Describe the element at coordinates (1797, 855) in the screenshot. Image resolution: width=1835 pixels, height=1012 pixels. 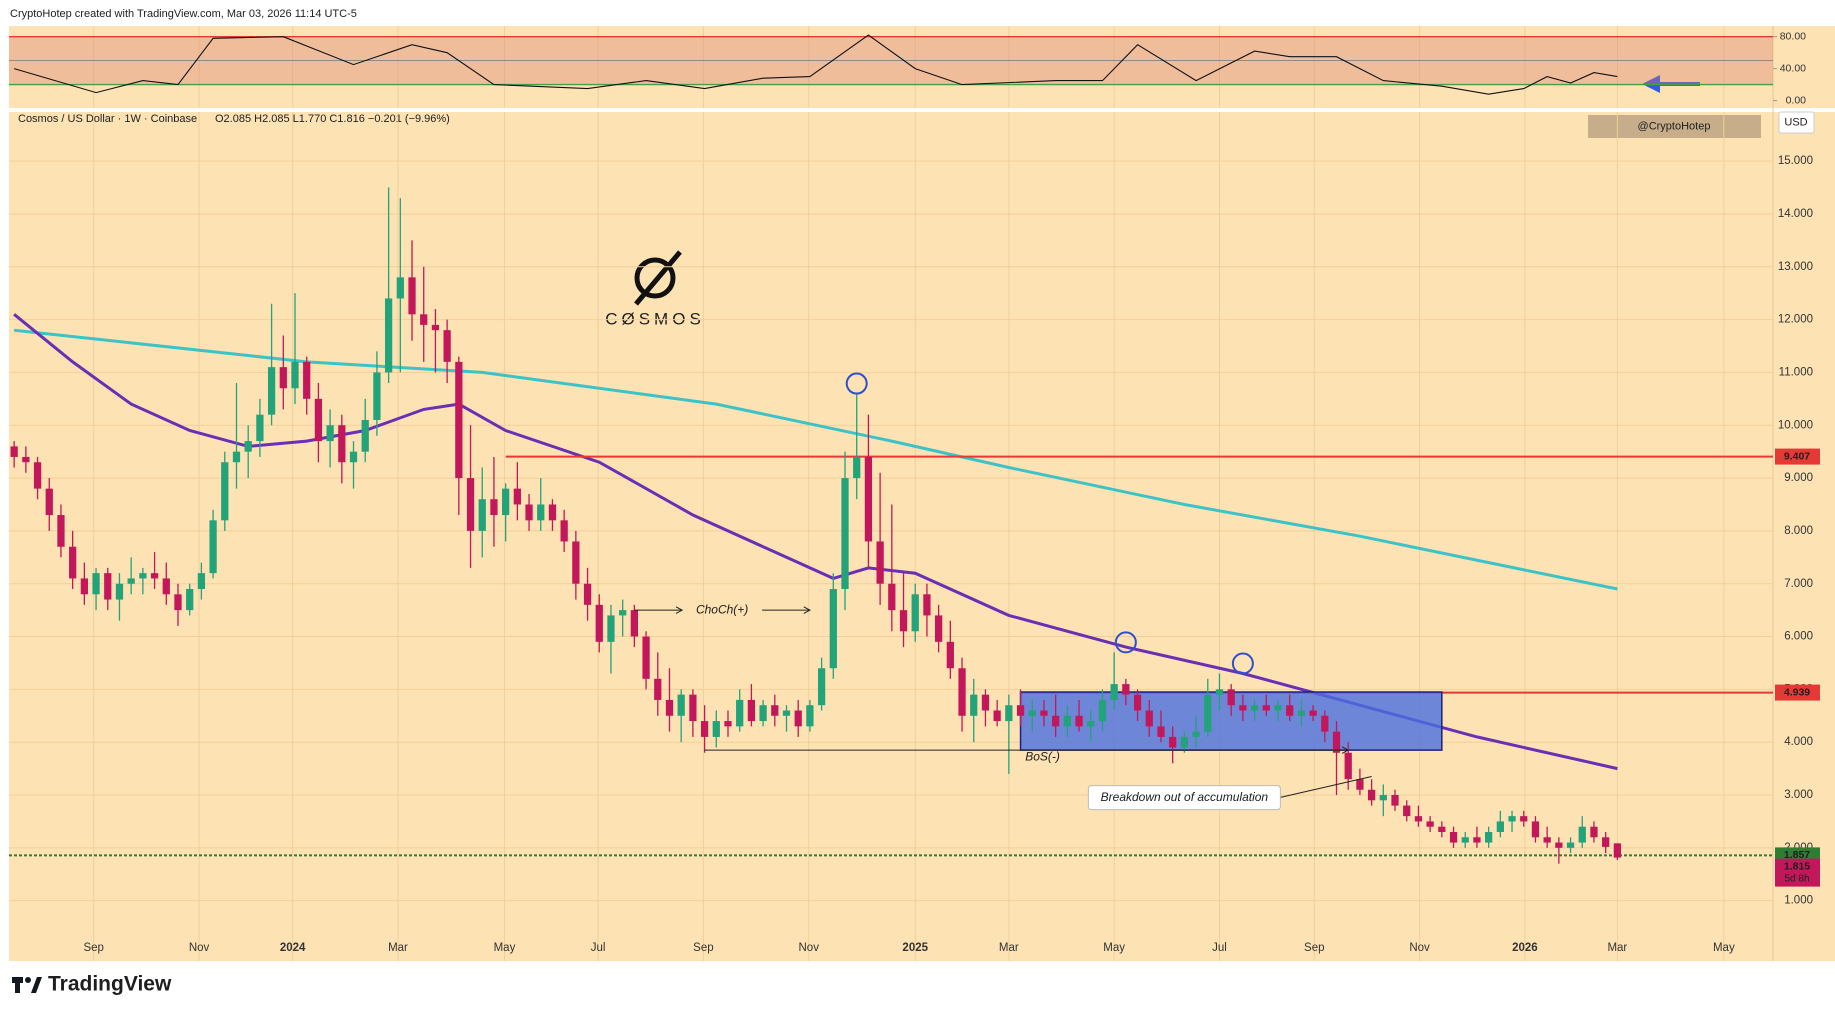
I see `level-label: 1.857` at that location.